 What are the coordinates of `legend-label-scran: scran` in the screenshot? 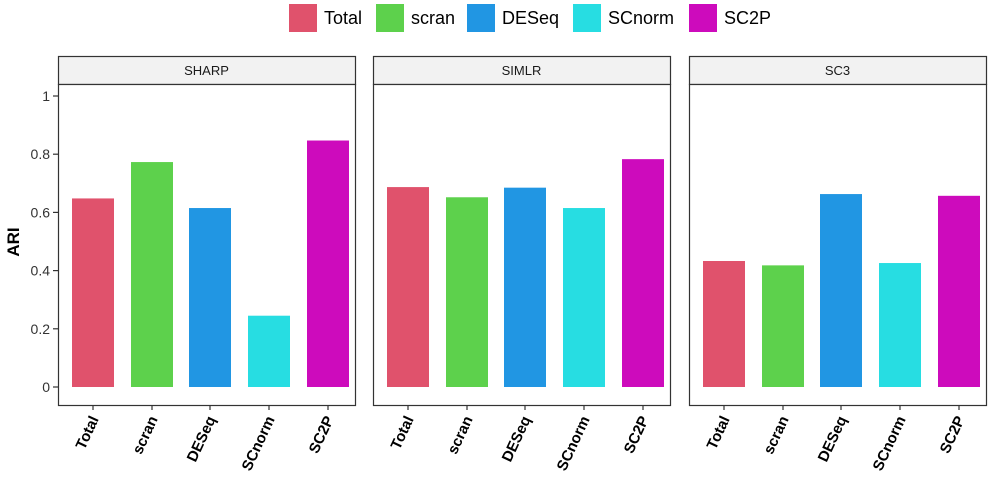 It's located at (433, 18).